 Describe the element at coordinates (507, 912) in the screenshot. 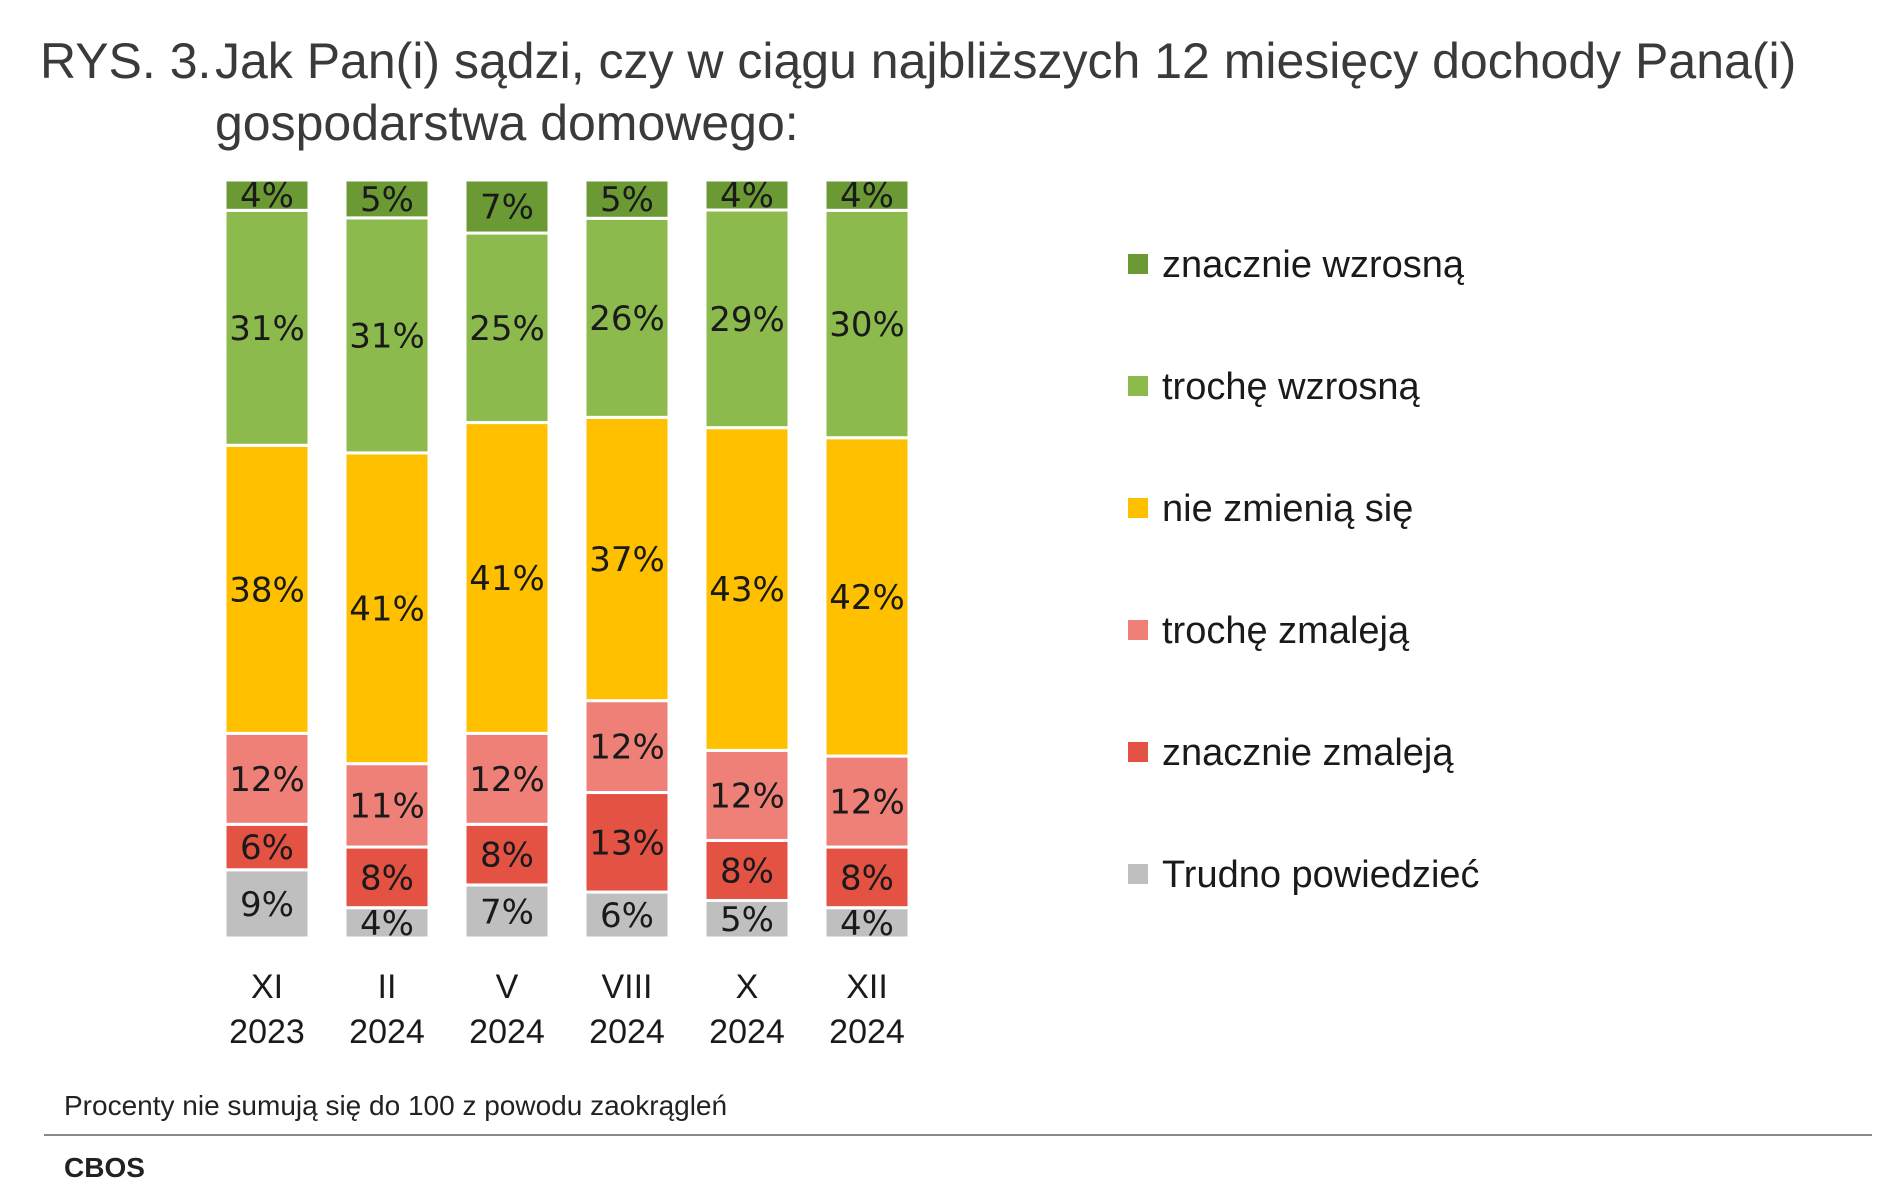

I see `data-label-trudno-powiedziec-2: 7%` at that location.